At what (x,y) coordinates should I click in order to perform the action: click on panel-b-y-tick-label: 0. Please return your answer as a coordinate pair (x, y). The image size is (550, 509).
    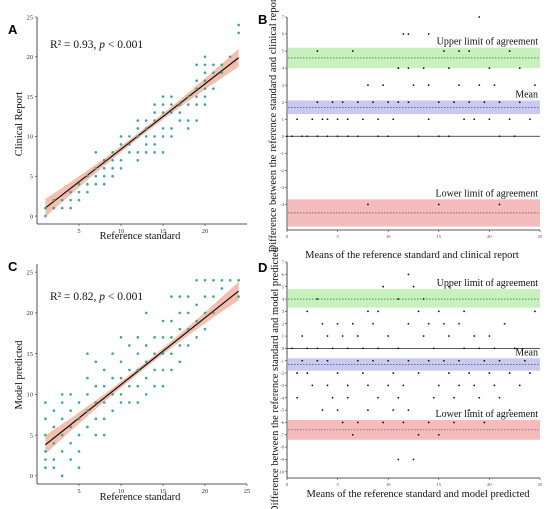
    Looking at the image, I should click on (283, 136).